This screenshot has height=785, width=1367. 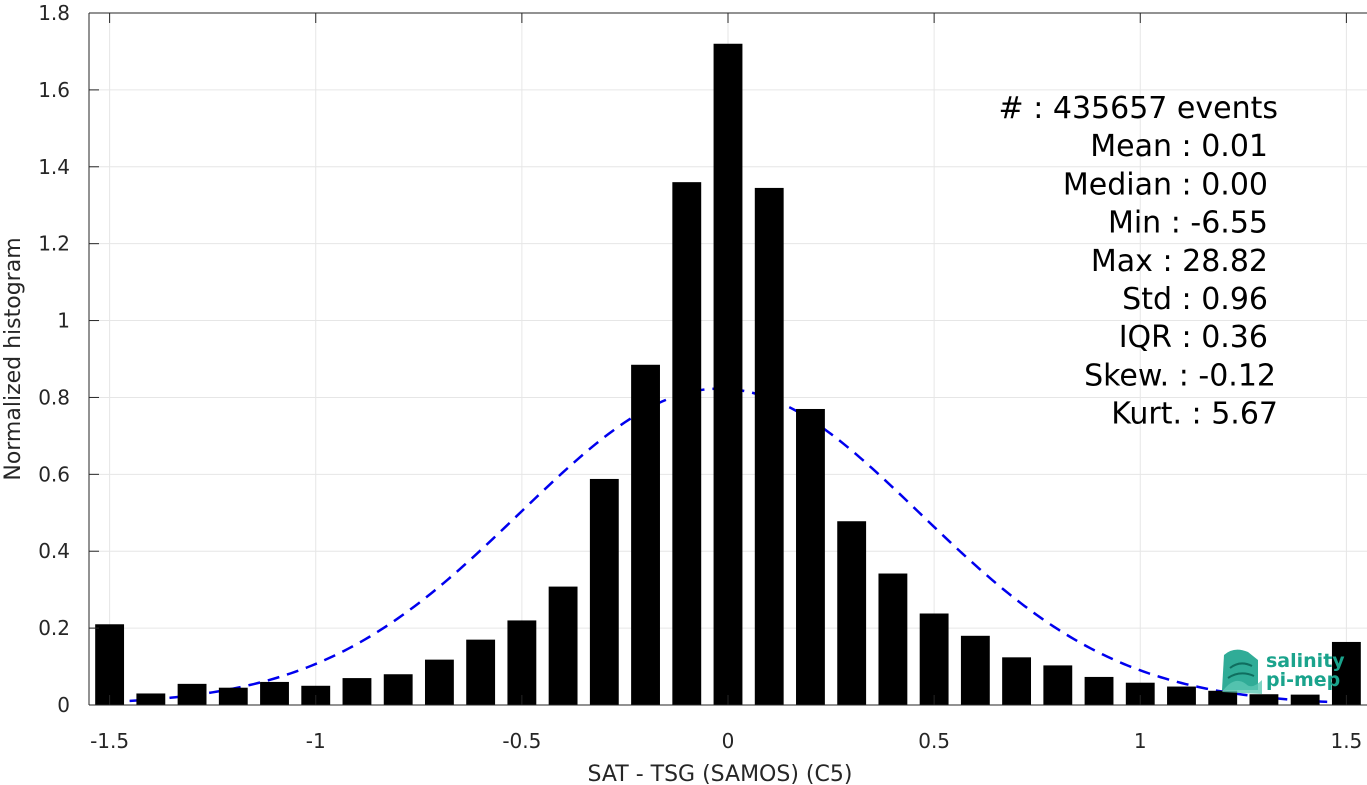 What do you see at coordinates (54, 90) in the screenshot?
I see `y-tick-label: 1.6` at bounding box center [54, 90].